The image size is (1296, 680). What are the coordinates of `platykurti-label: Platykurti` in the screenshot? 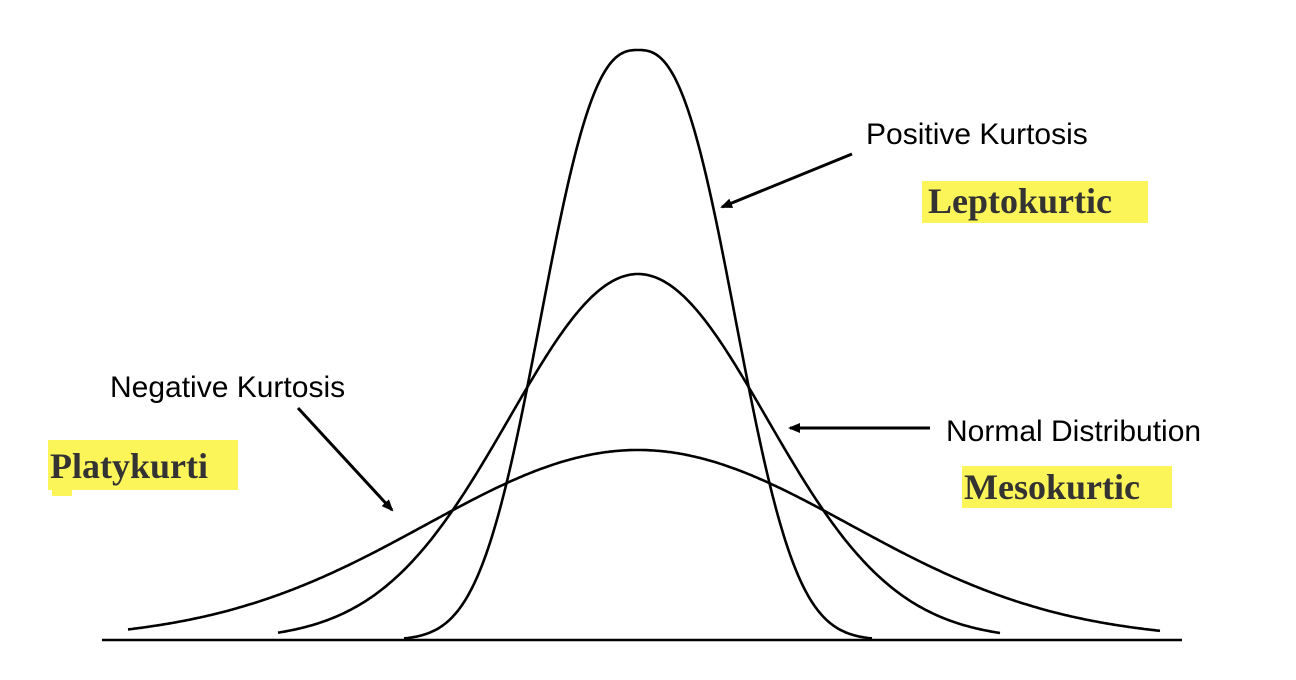 It's located at (129, 466).